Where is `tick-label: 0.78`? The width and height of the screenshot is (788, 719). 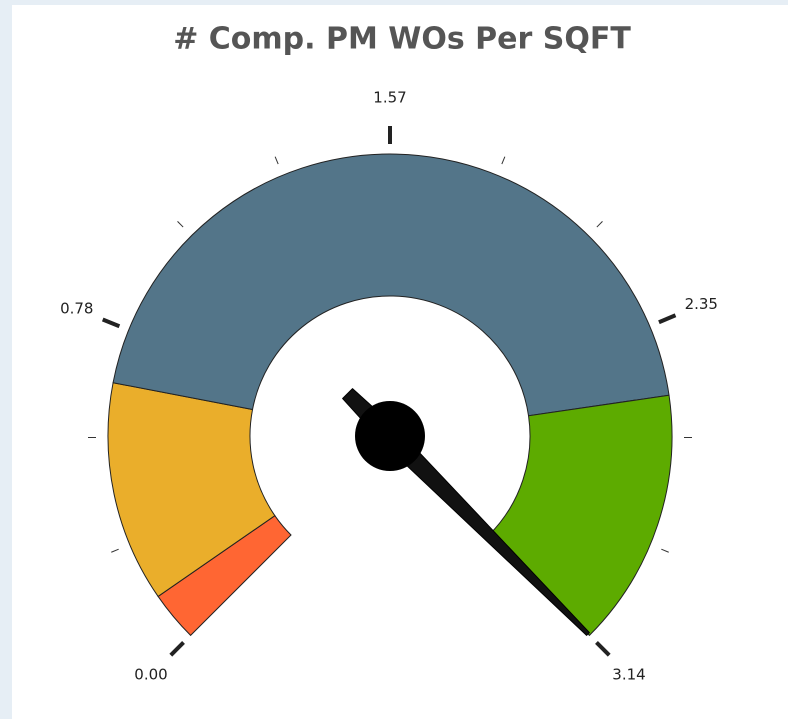 tick-label: 0.78 is located at coordinates (76, 308).